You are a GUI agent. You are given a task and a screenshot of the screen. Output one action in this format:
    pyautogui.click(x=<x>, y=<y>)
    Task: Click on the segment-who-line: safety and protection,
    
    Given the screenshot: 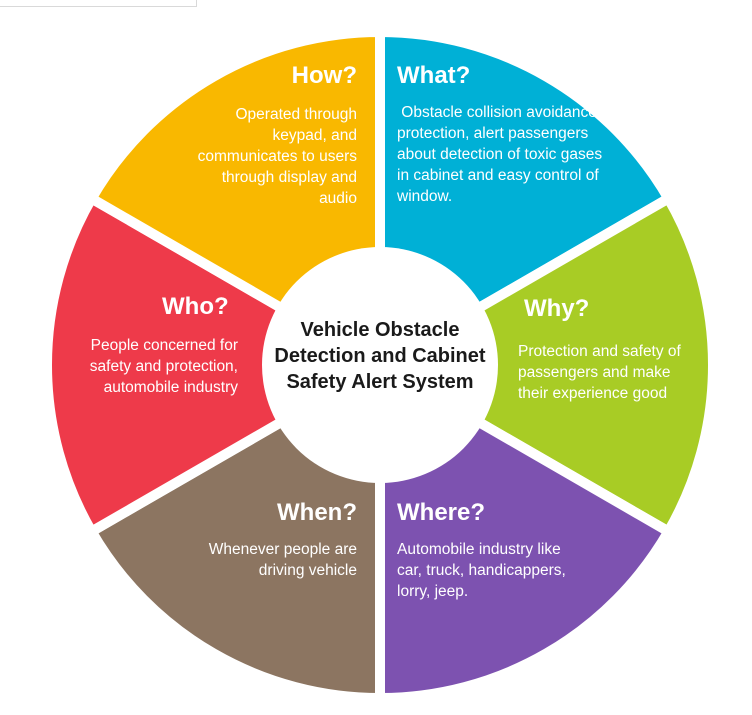 What is the action you would take?
    pyautogui.click(x=163, y=366)
    